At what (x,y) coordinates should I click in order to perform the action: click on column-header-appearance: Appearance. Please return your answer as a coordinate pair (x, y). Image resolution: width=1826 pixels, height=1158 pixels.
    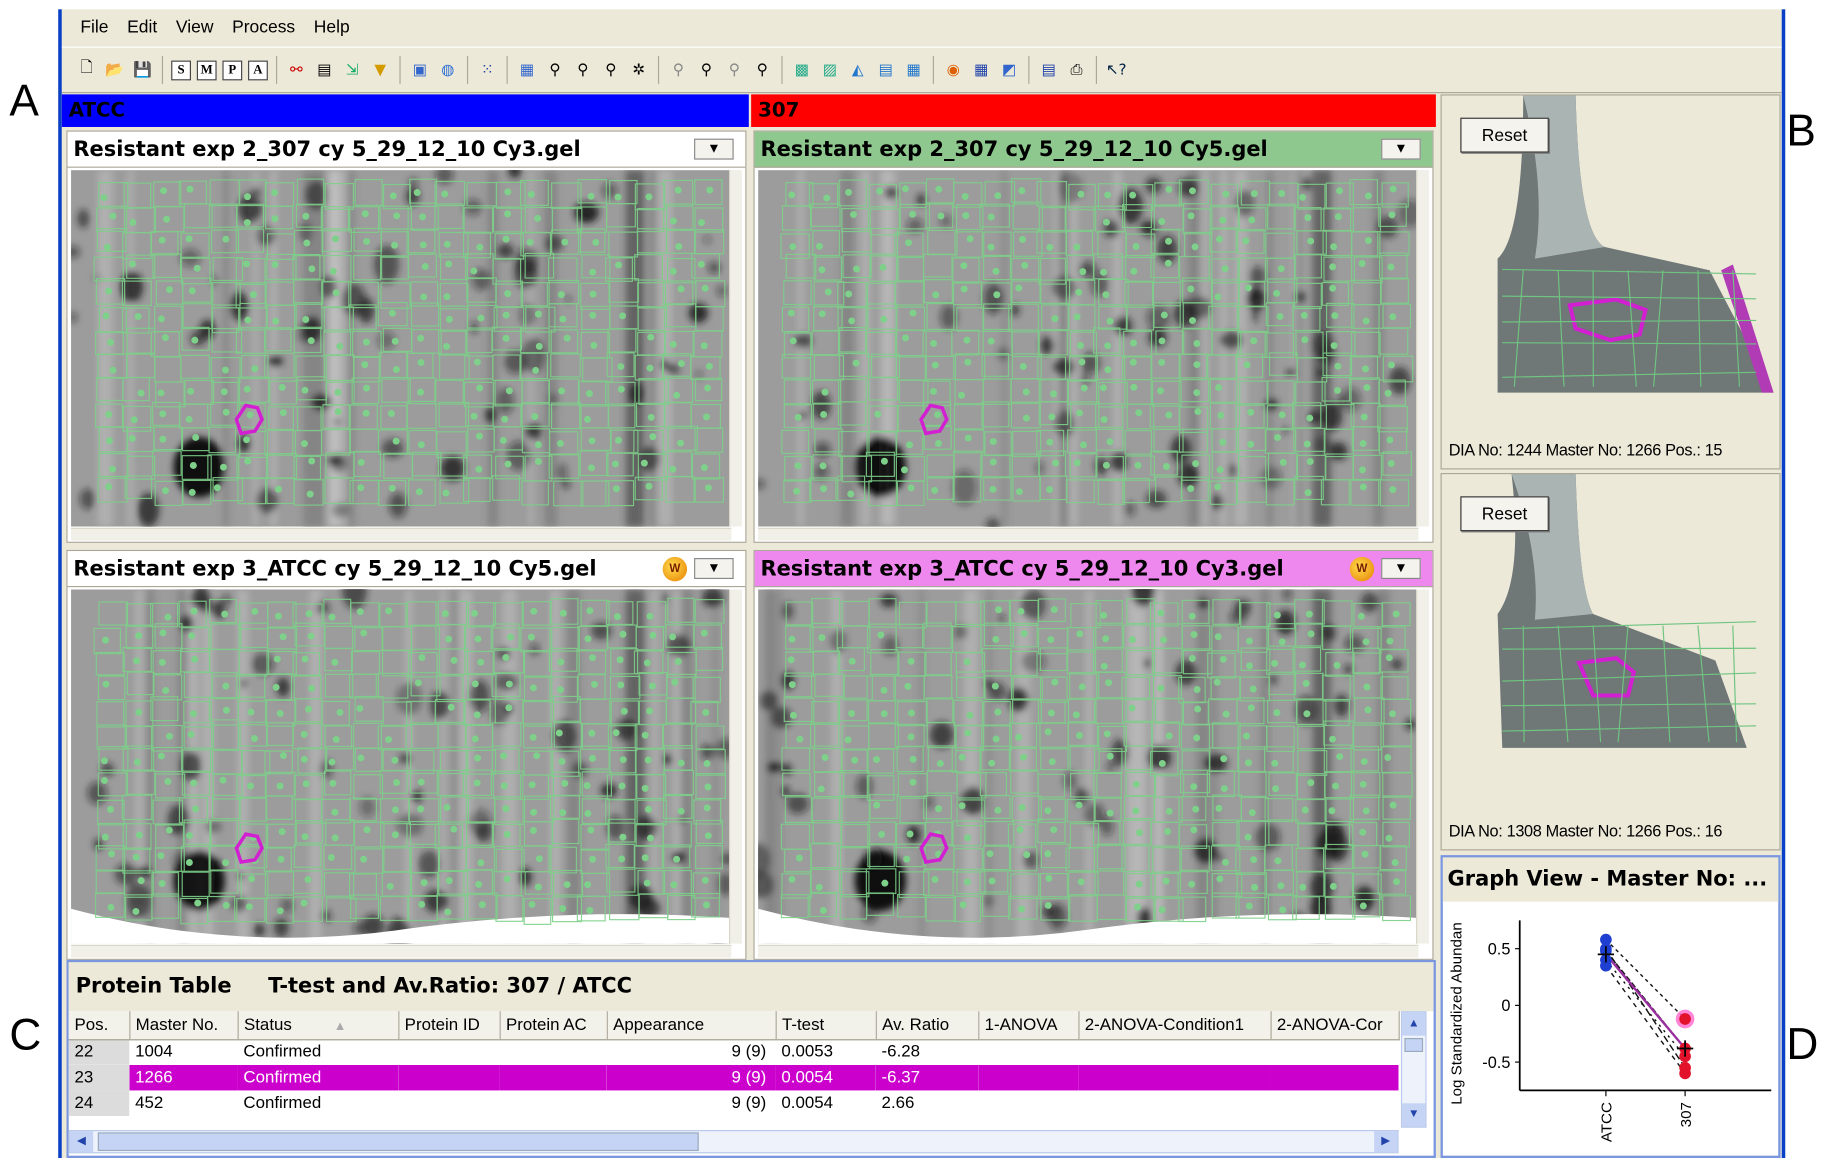
    Looking at the image, I should click on (691, 1025).